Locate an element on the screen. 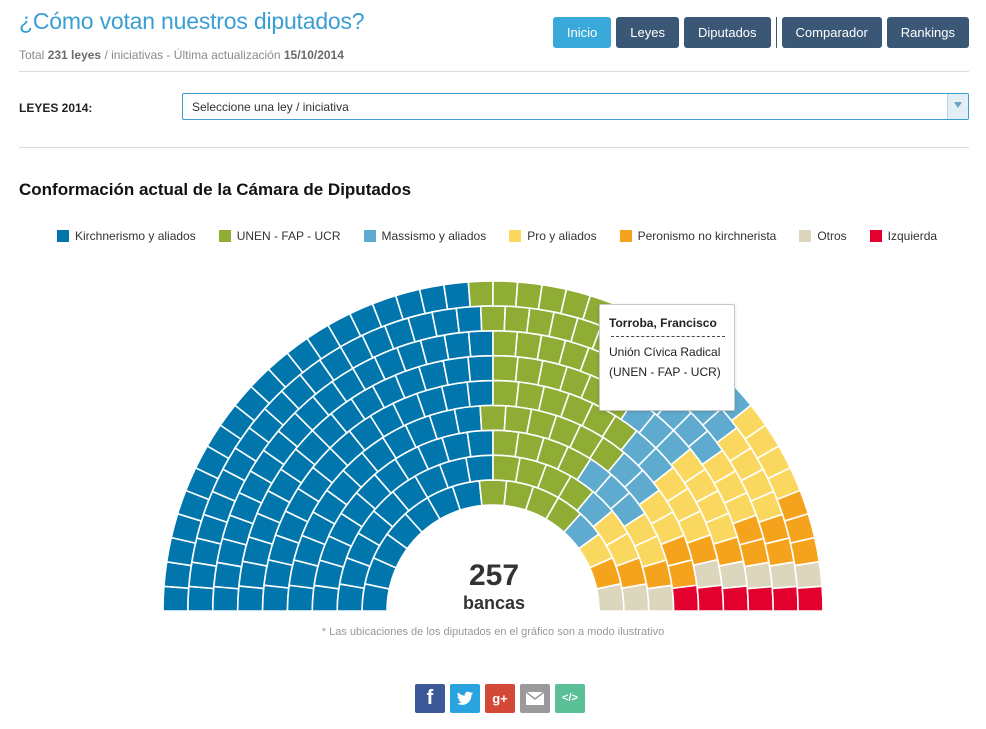  legend-item-pro: Pro y aliados is located at coordinates (553, 236).